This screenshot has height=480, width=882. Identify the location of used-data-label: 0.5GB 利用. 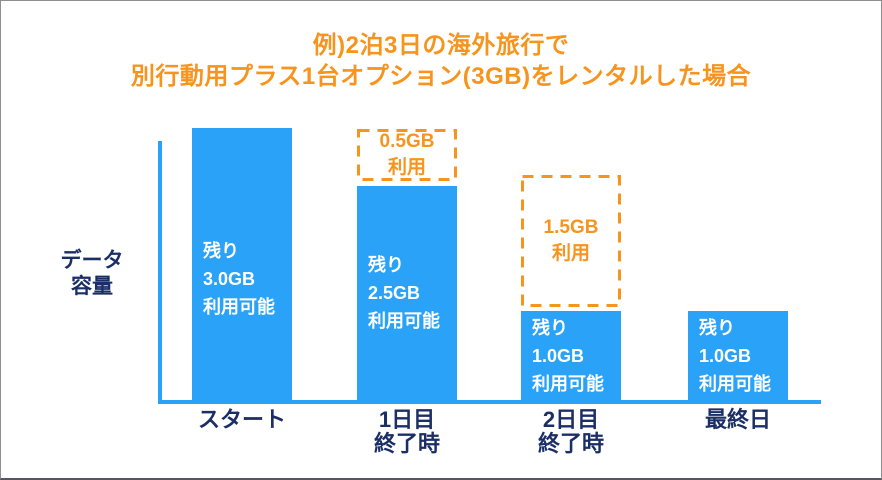
(407, 154).